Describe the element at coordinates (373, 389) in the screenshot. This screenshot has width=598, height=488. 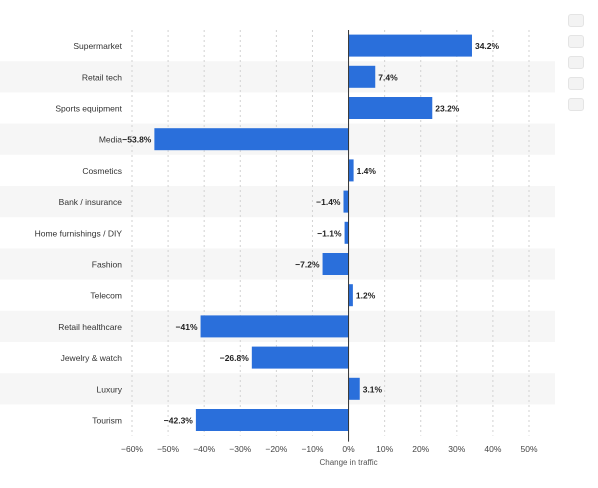
I see `value-label: 3.1%` at that location.